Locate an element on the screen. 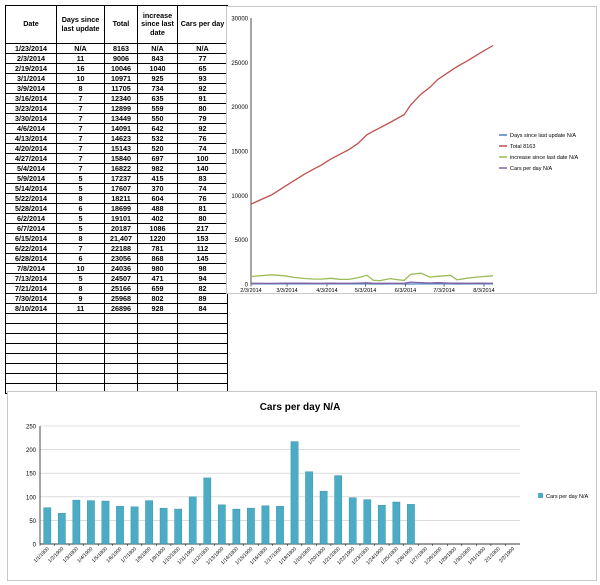 The width and height of the screenshot is (600, 585). cell-days: 6 is located at coordinates (81, 259).